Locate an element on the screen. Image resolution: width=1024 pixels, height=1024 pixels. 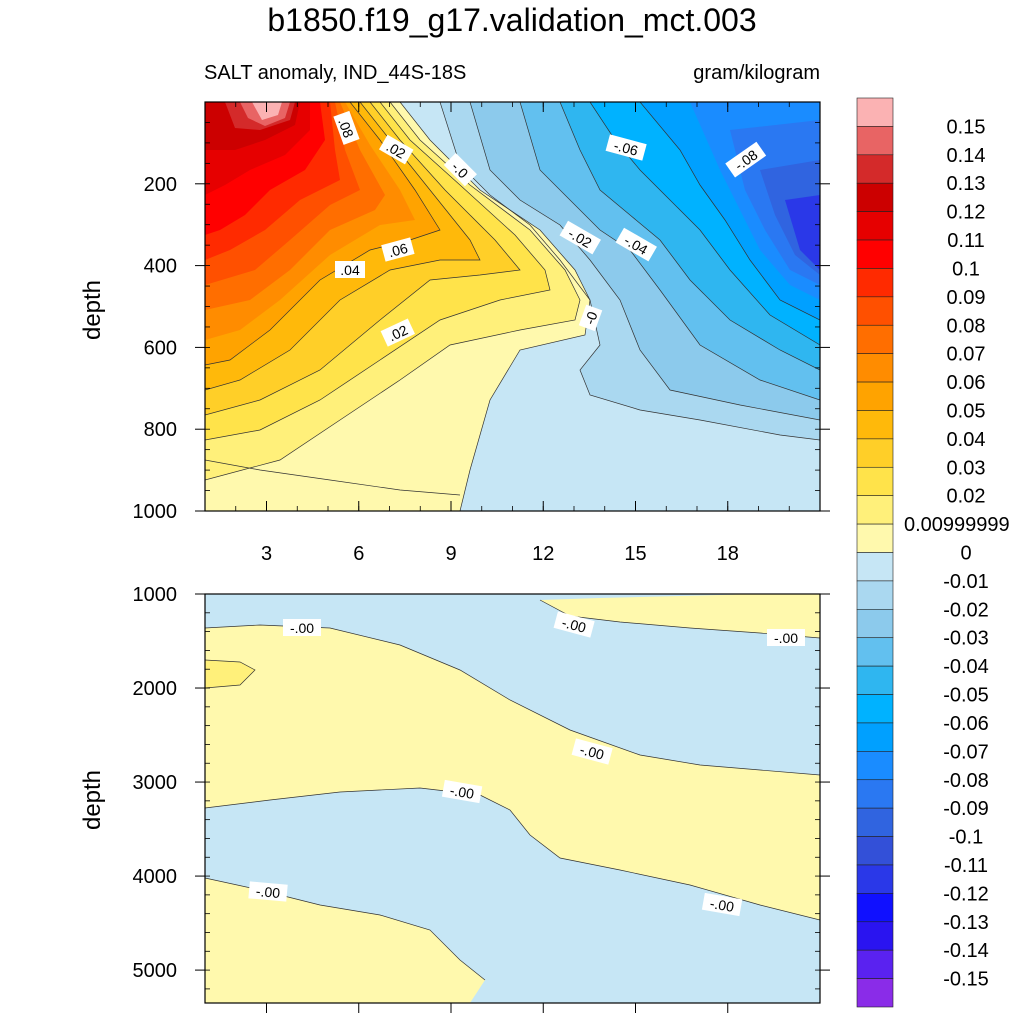
x-tick-label: 3 is located at coordinates (266, 554).